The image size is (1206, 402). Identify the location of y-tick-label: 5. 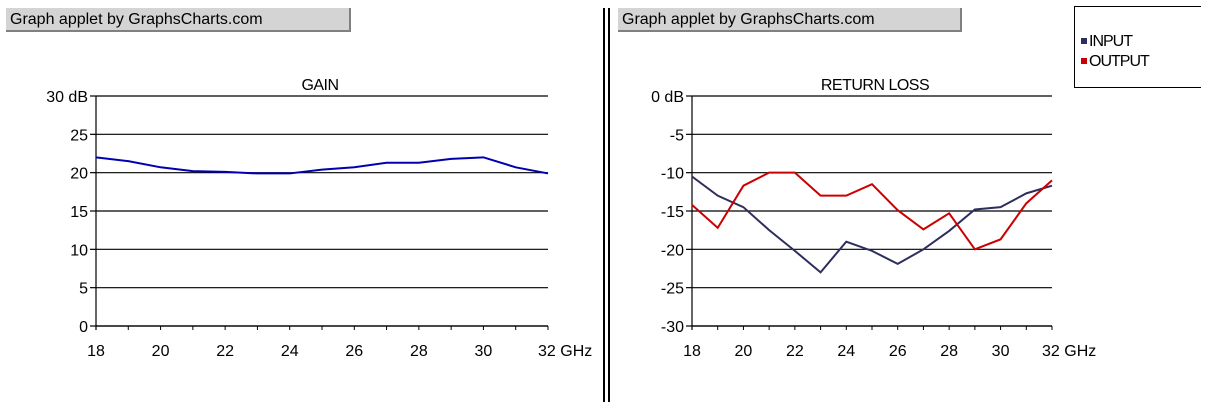
(83, 289).